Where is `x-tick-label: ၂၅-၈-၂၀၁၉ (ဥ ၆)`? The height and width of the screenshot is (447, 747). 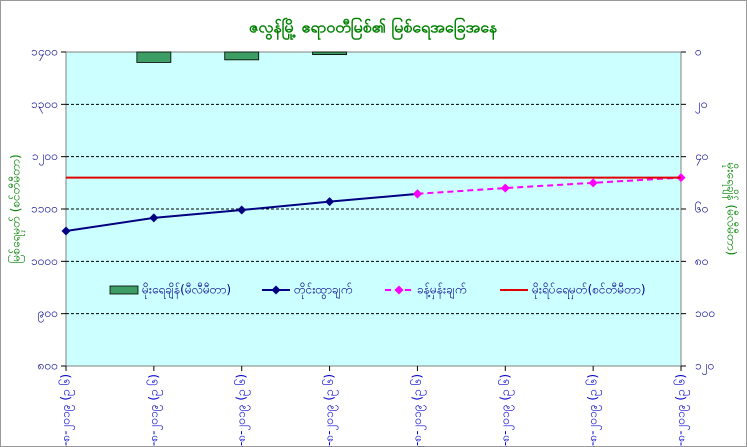 x-tick-label: ၂၅-၈-၂၀၁၉ (ဥ ၆) is located at coordinates (418, 410).